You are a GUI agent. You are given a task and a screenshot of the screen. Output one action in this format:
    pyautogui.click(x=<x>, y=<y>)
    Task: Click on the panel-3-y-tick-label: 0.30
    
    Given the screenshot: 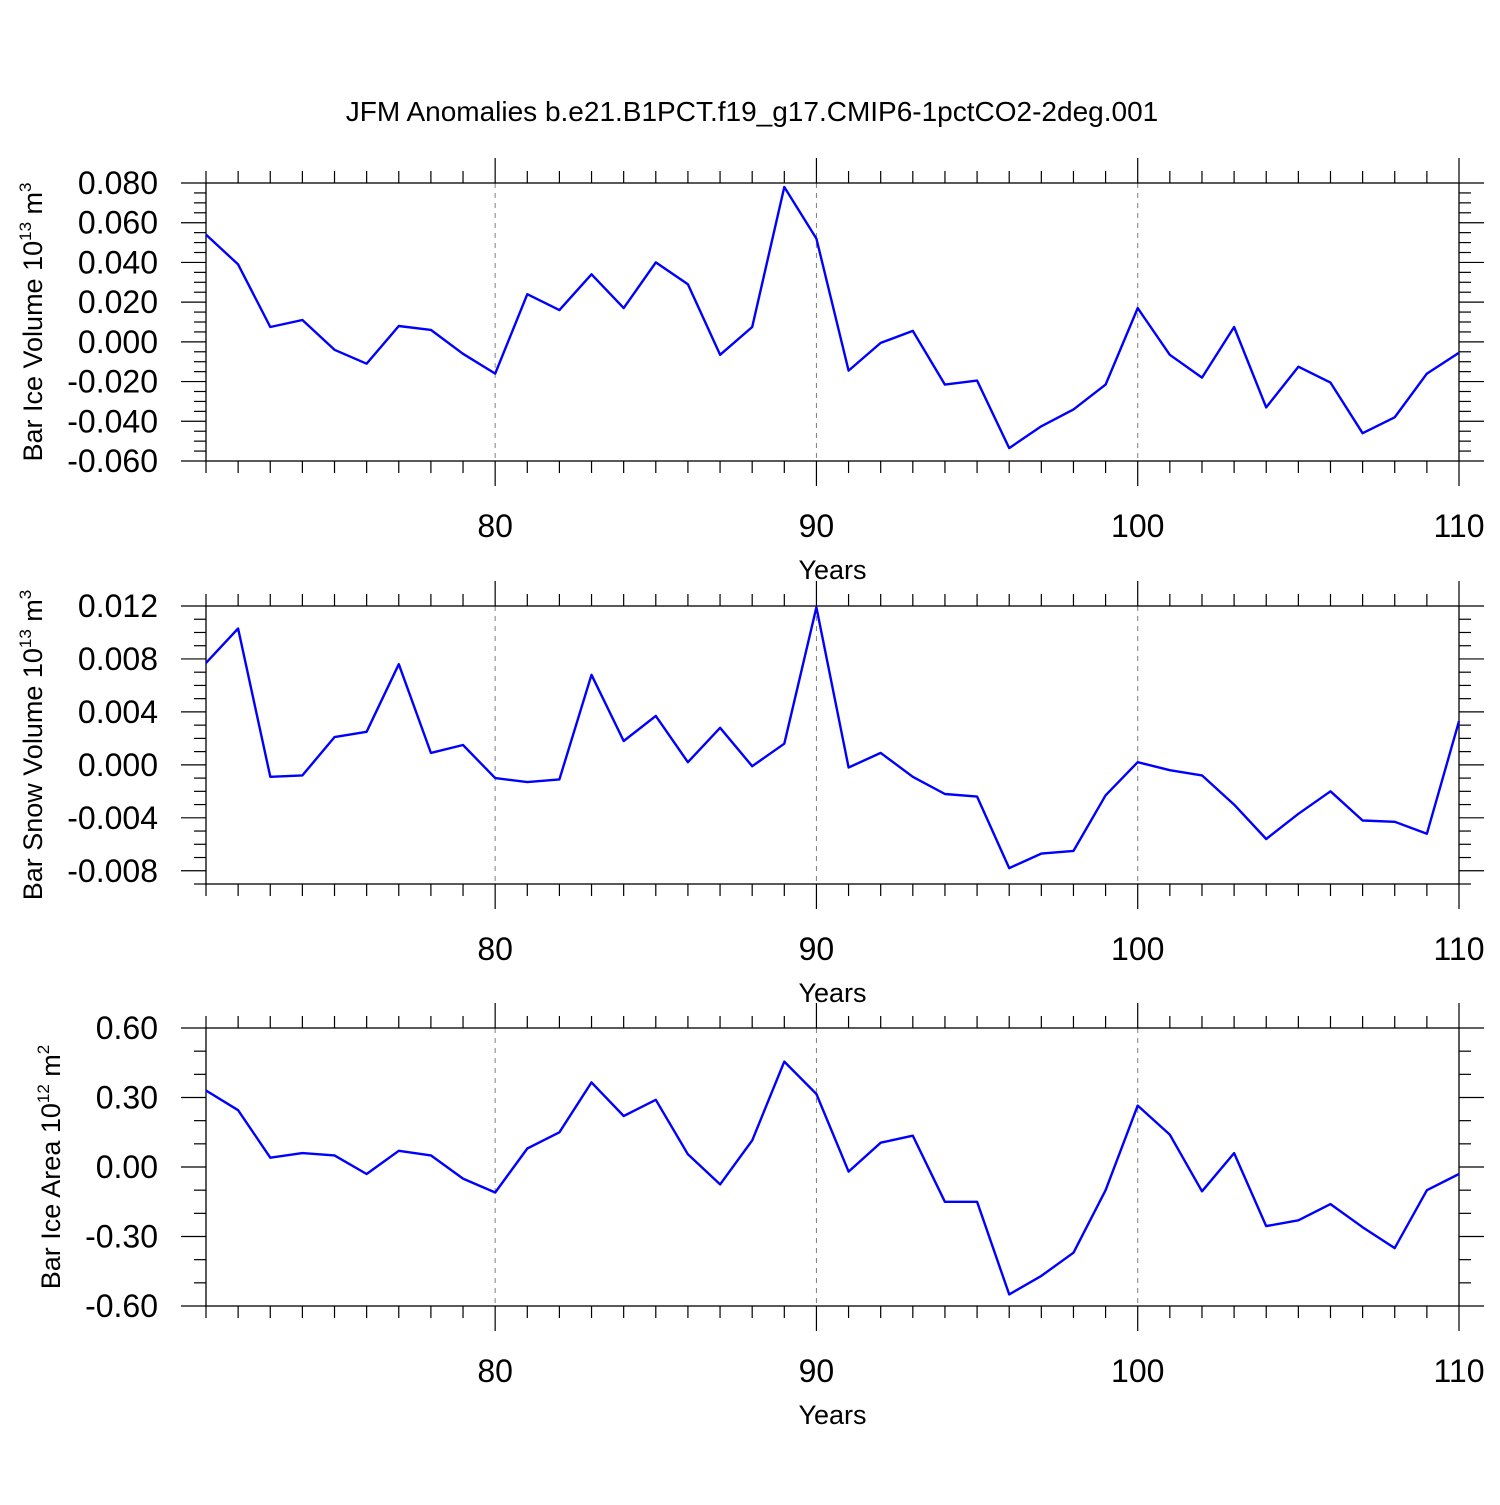 What is the action you would take?
    pyautogui.click(x=127, y=1098)
    